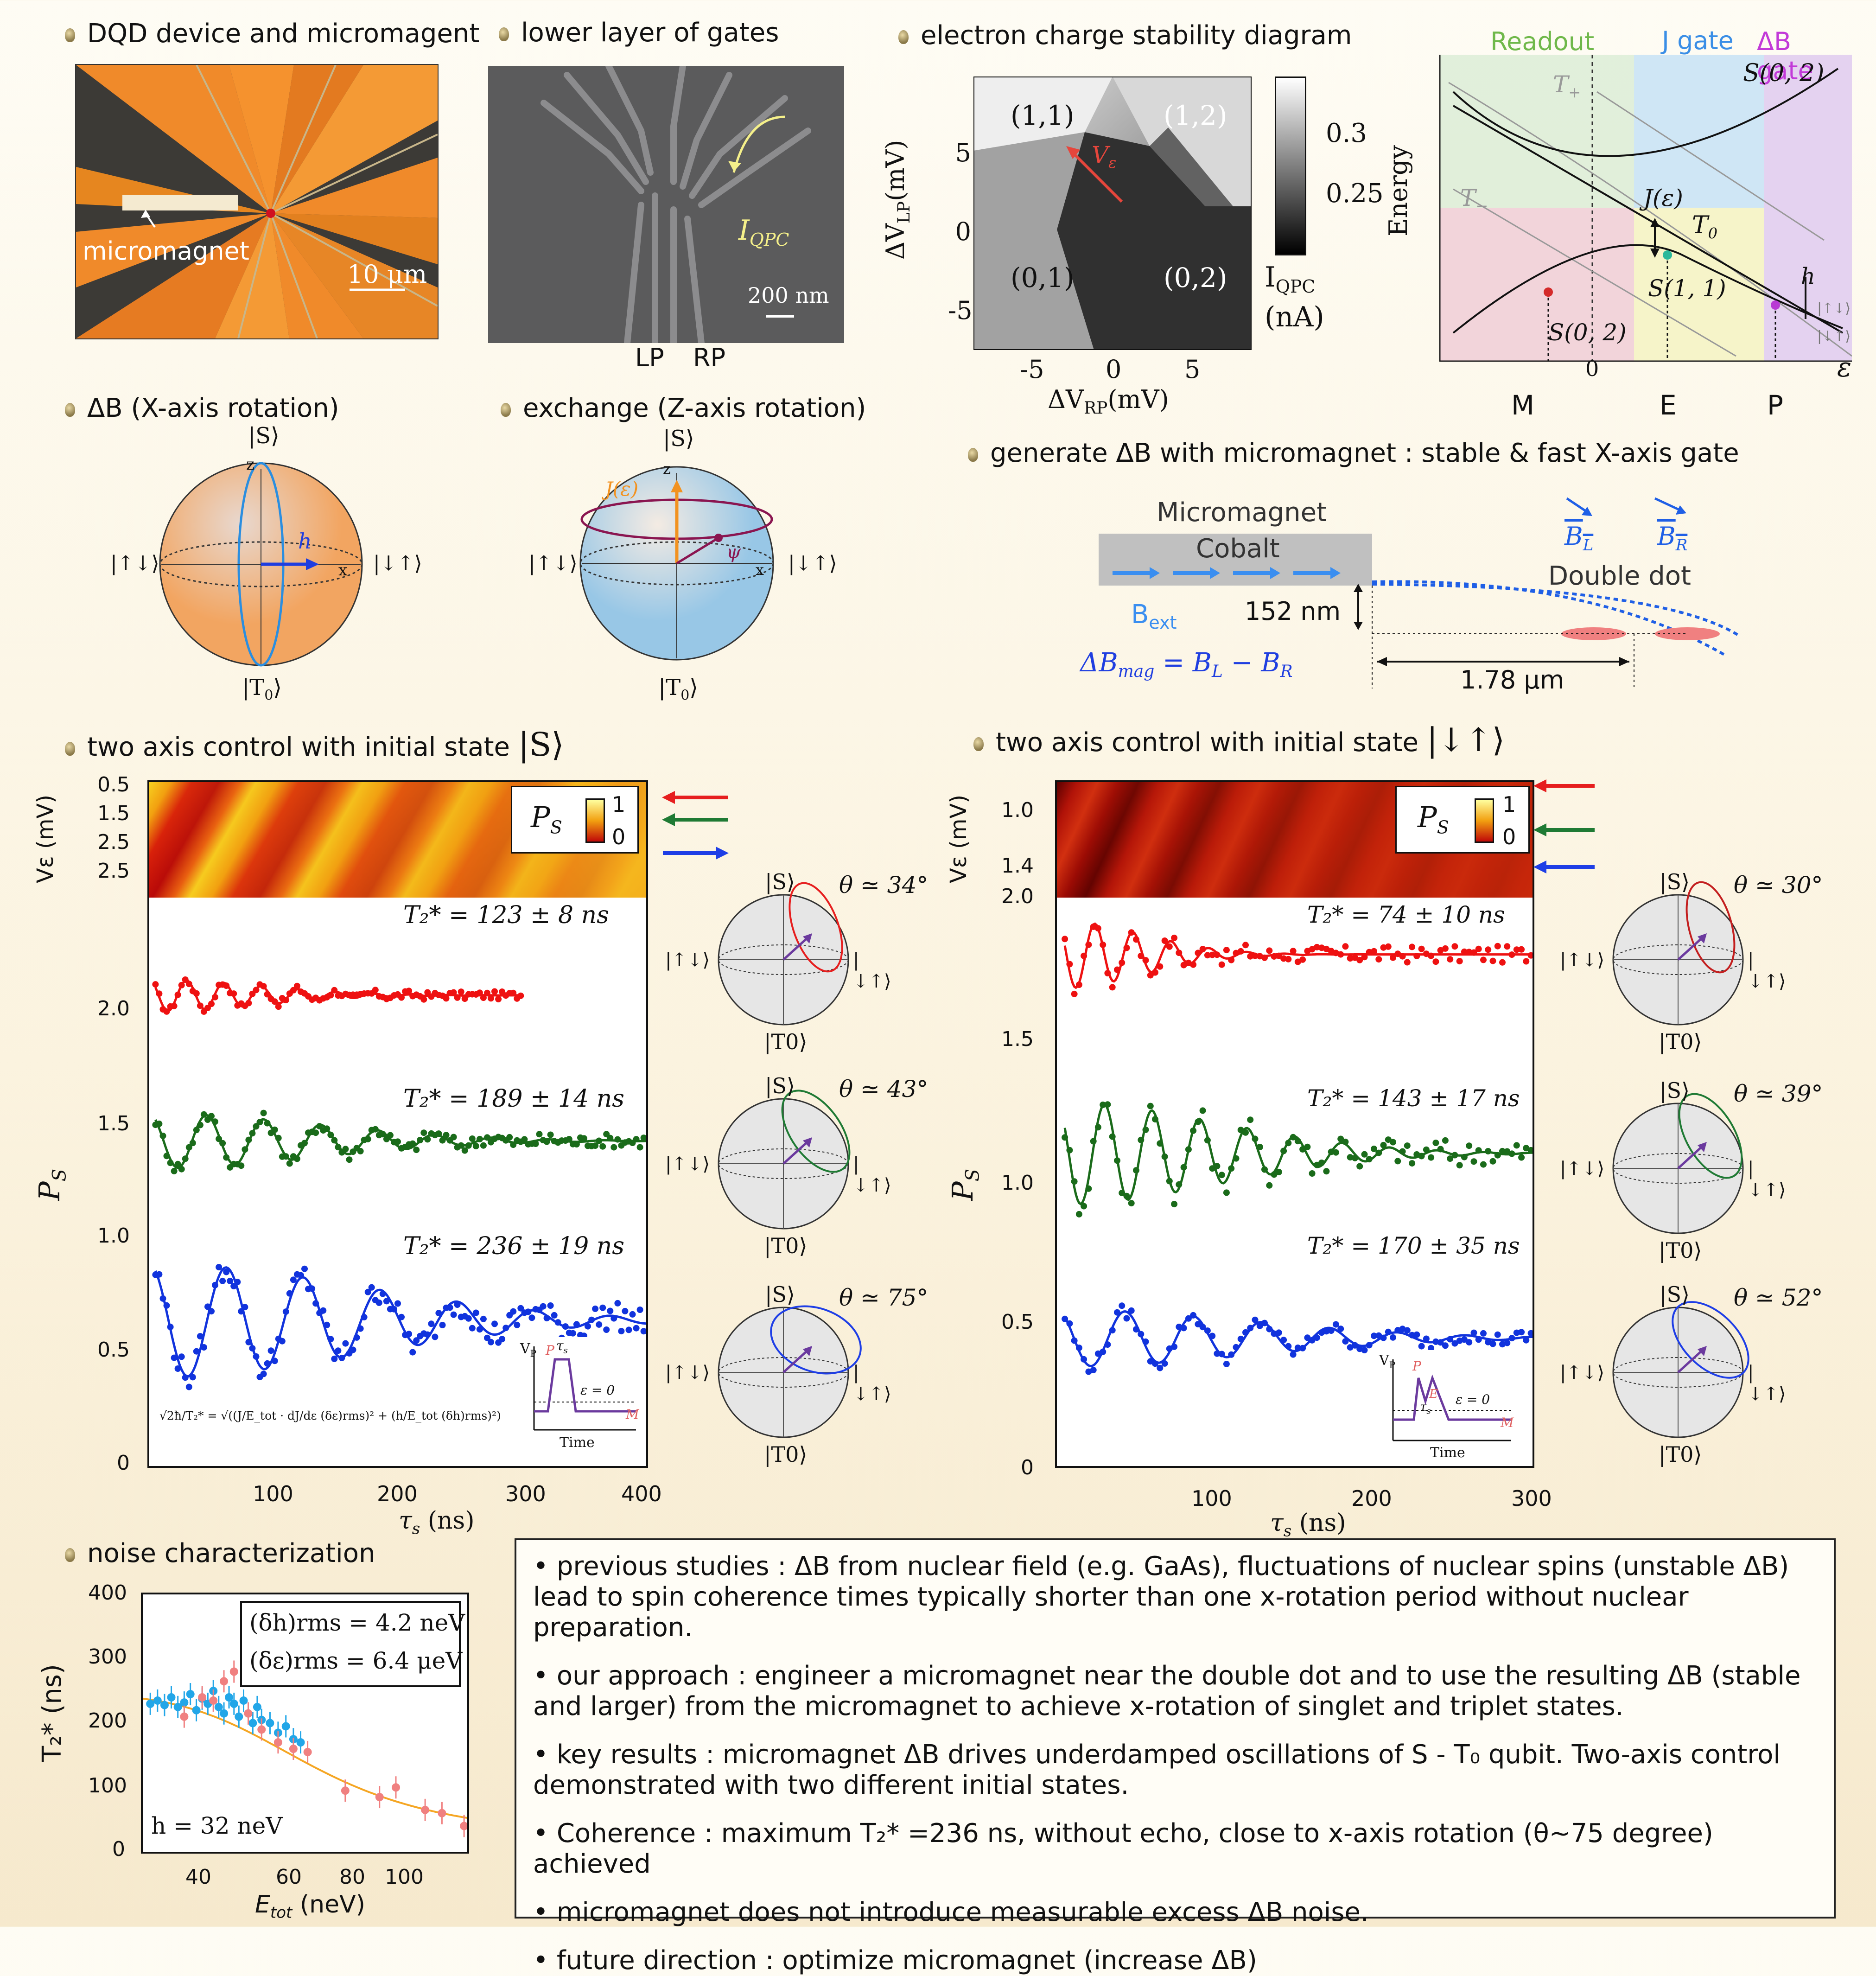 This screenshot has height=1976, width=1876. What do you see at coordinates (1017, 1039) in the screenshot?
I see `right-ytick-15: 1.5` at bounding box center [1017, 1039].